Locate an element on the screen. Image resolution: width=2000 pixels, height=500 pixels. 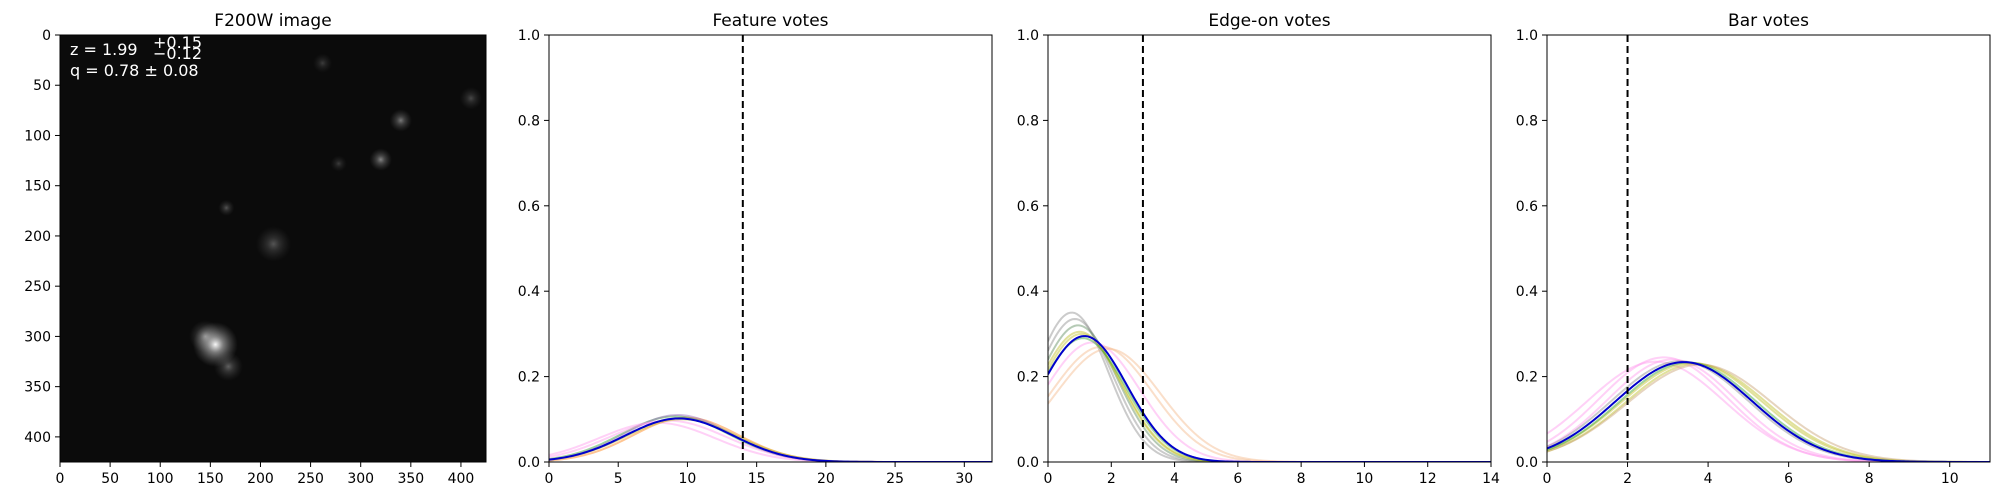
panel-title: F200W image is located at coordinates (272, 21).